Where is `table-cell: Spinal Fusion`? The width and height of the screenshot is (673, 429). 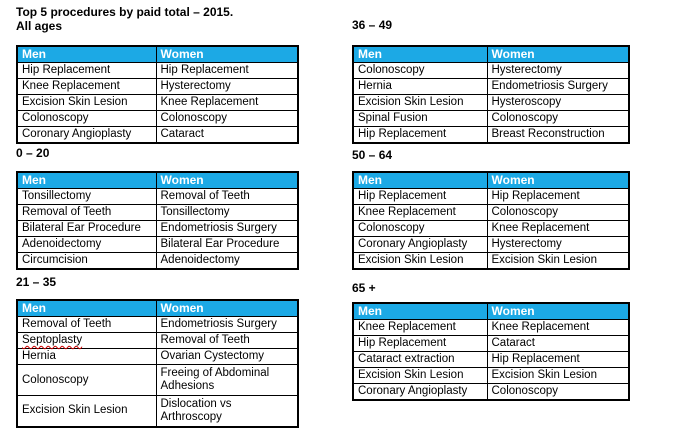
table-cell: Spinal Fusion is located at coordinates (420, 118).